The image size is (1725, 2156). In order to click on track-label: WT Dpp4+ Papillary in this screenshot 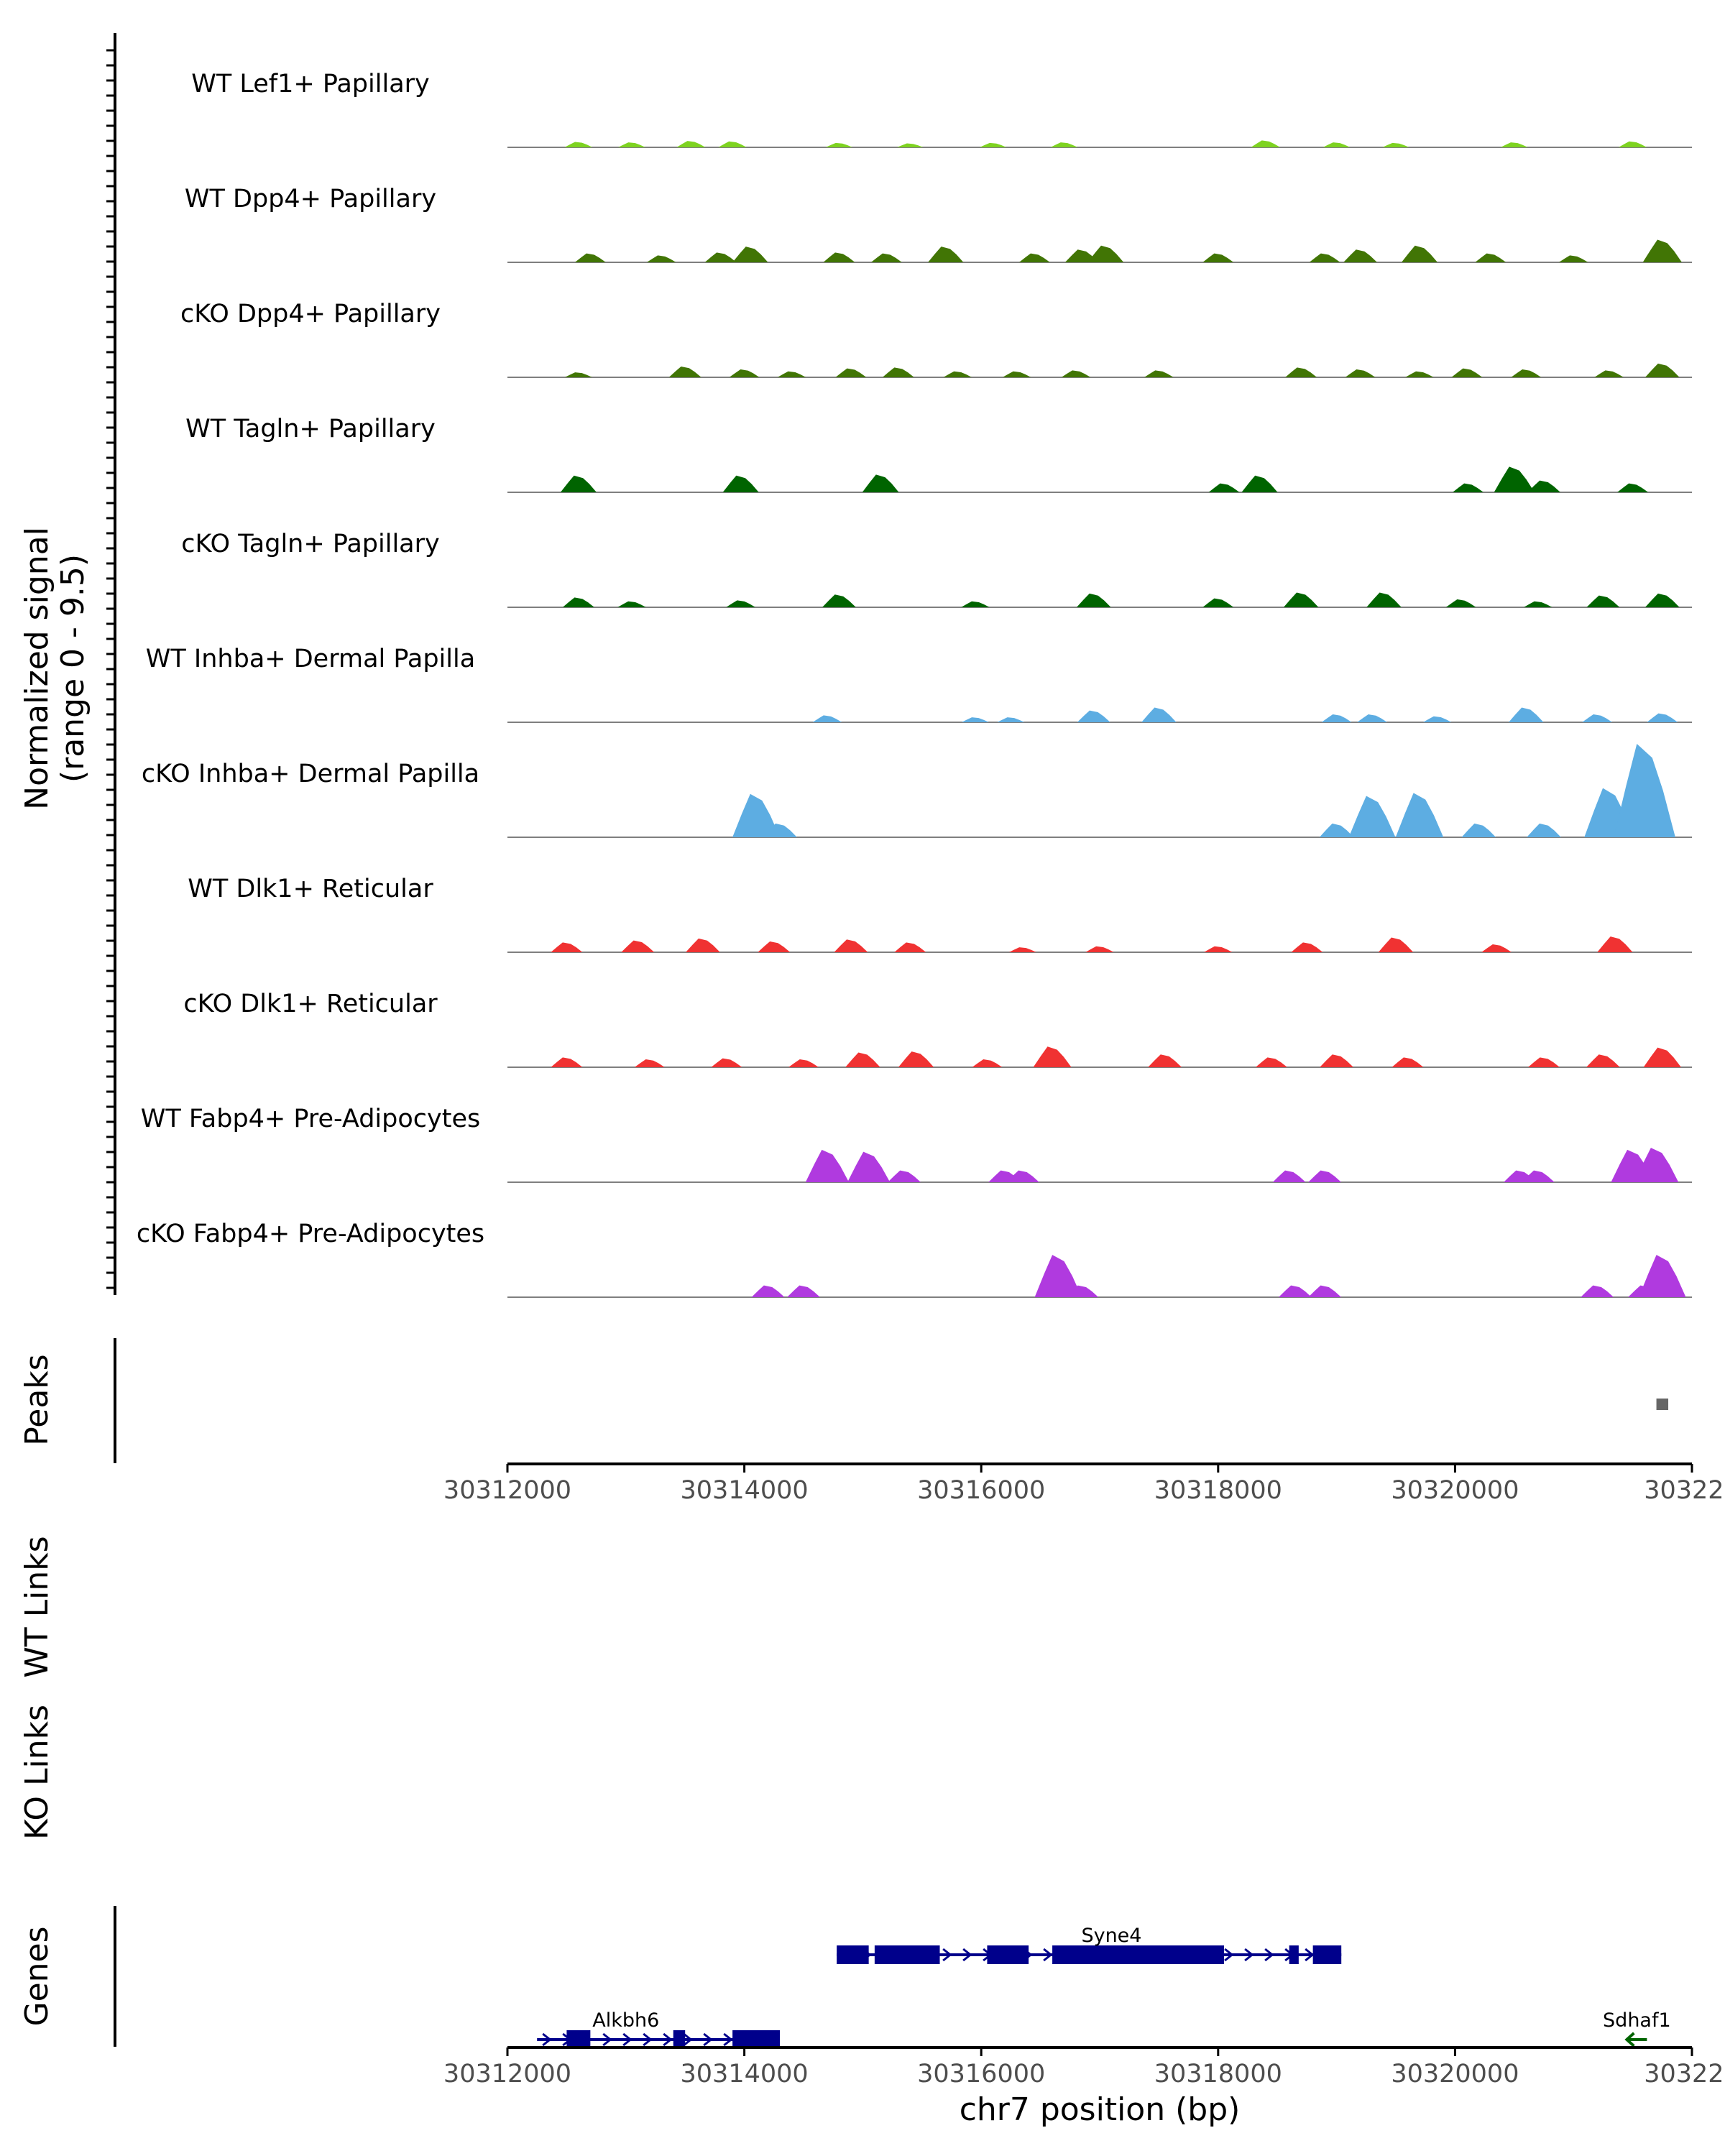, I will do `click(310, 199)`.